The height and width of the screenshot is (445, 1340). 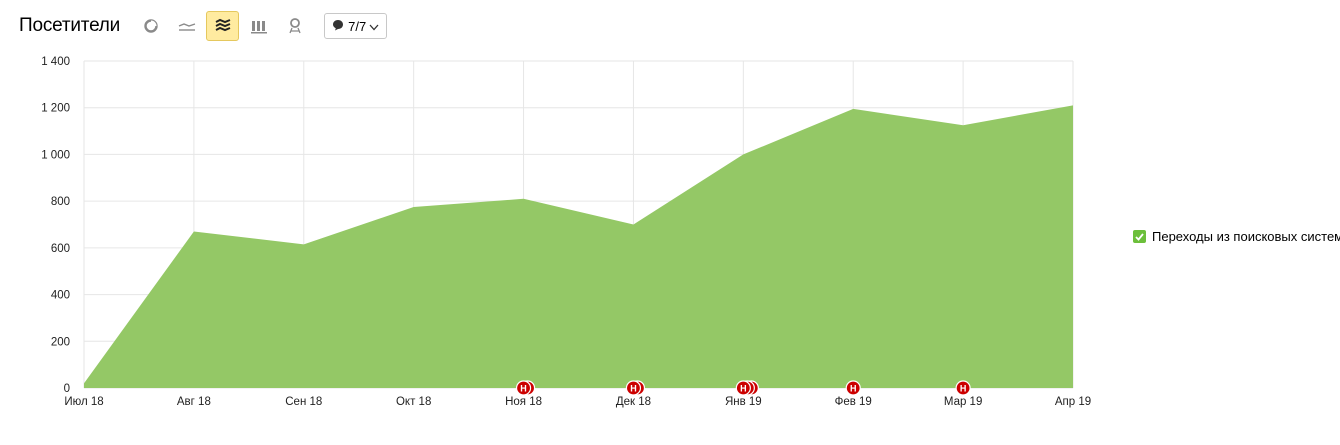 I want to click on comment-icon, so click(x=338, y=26).